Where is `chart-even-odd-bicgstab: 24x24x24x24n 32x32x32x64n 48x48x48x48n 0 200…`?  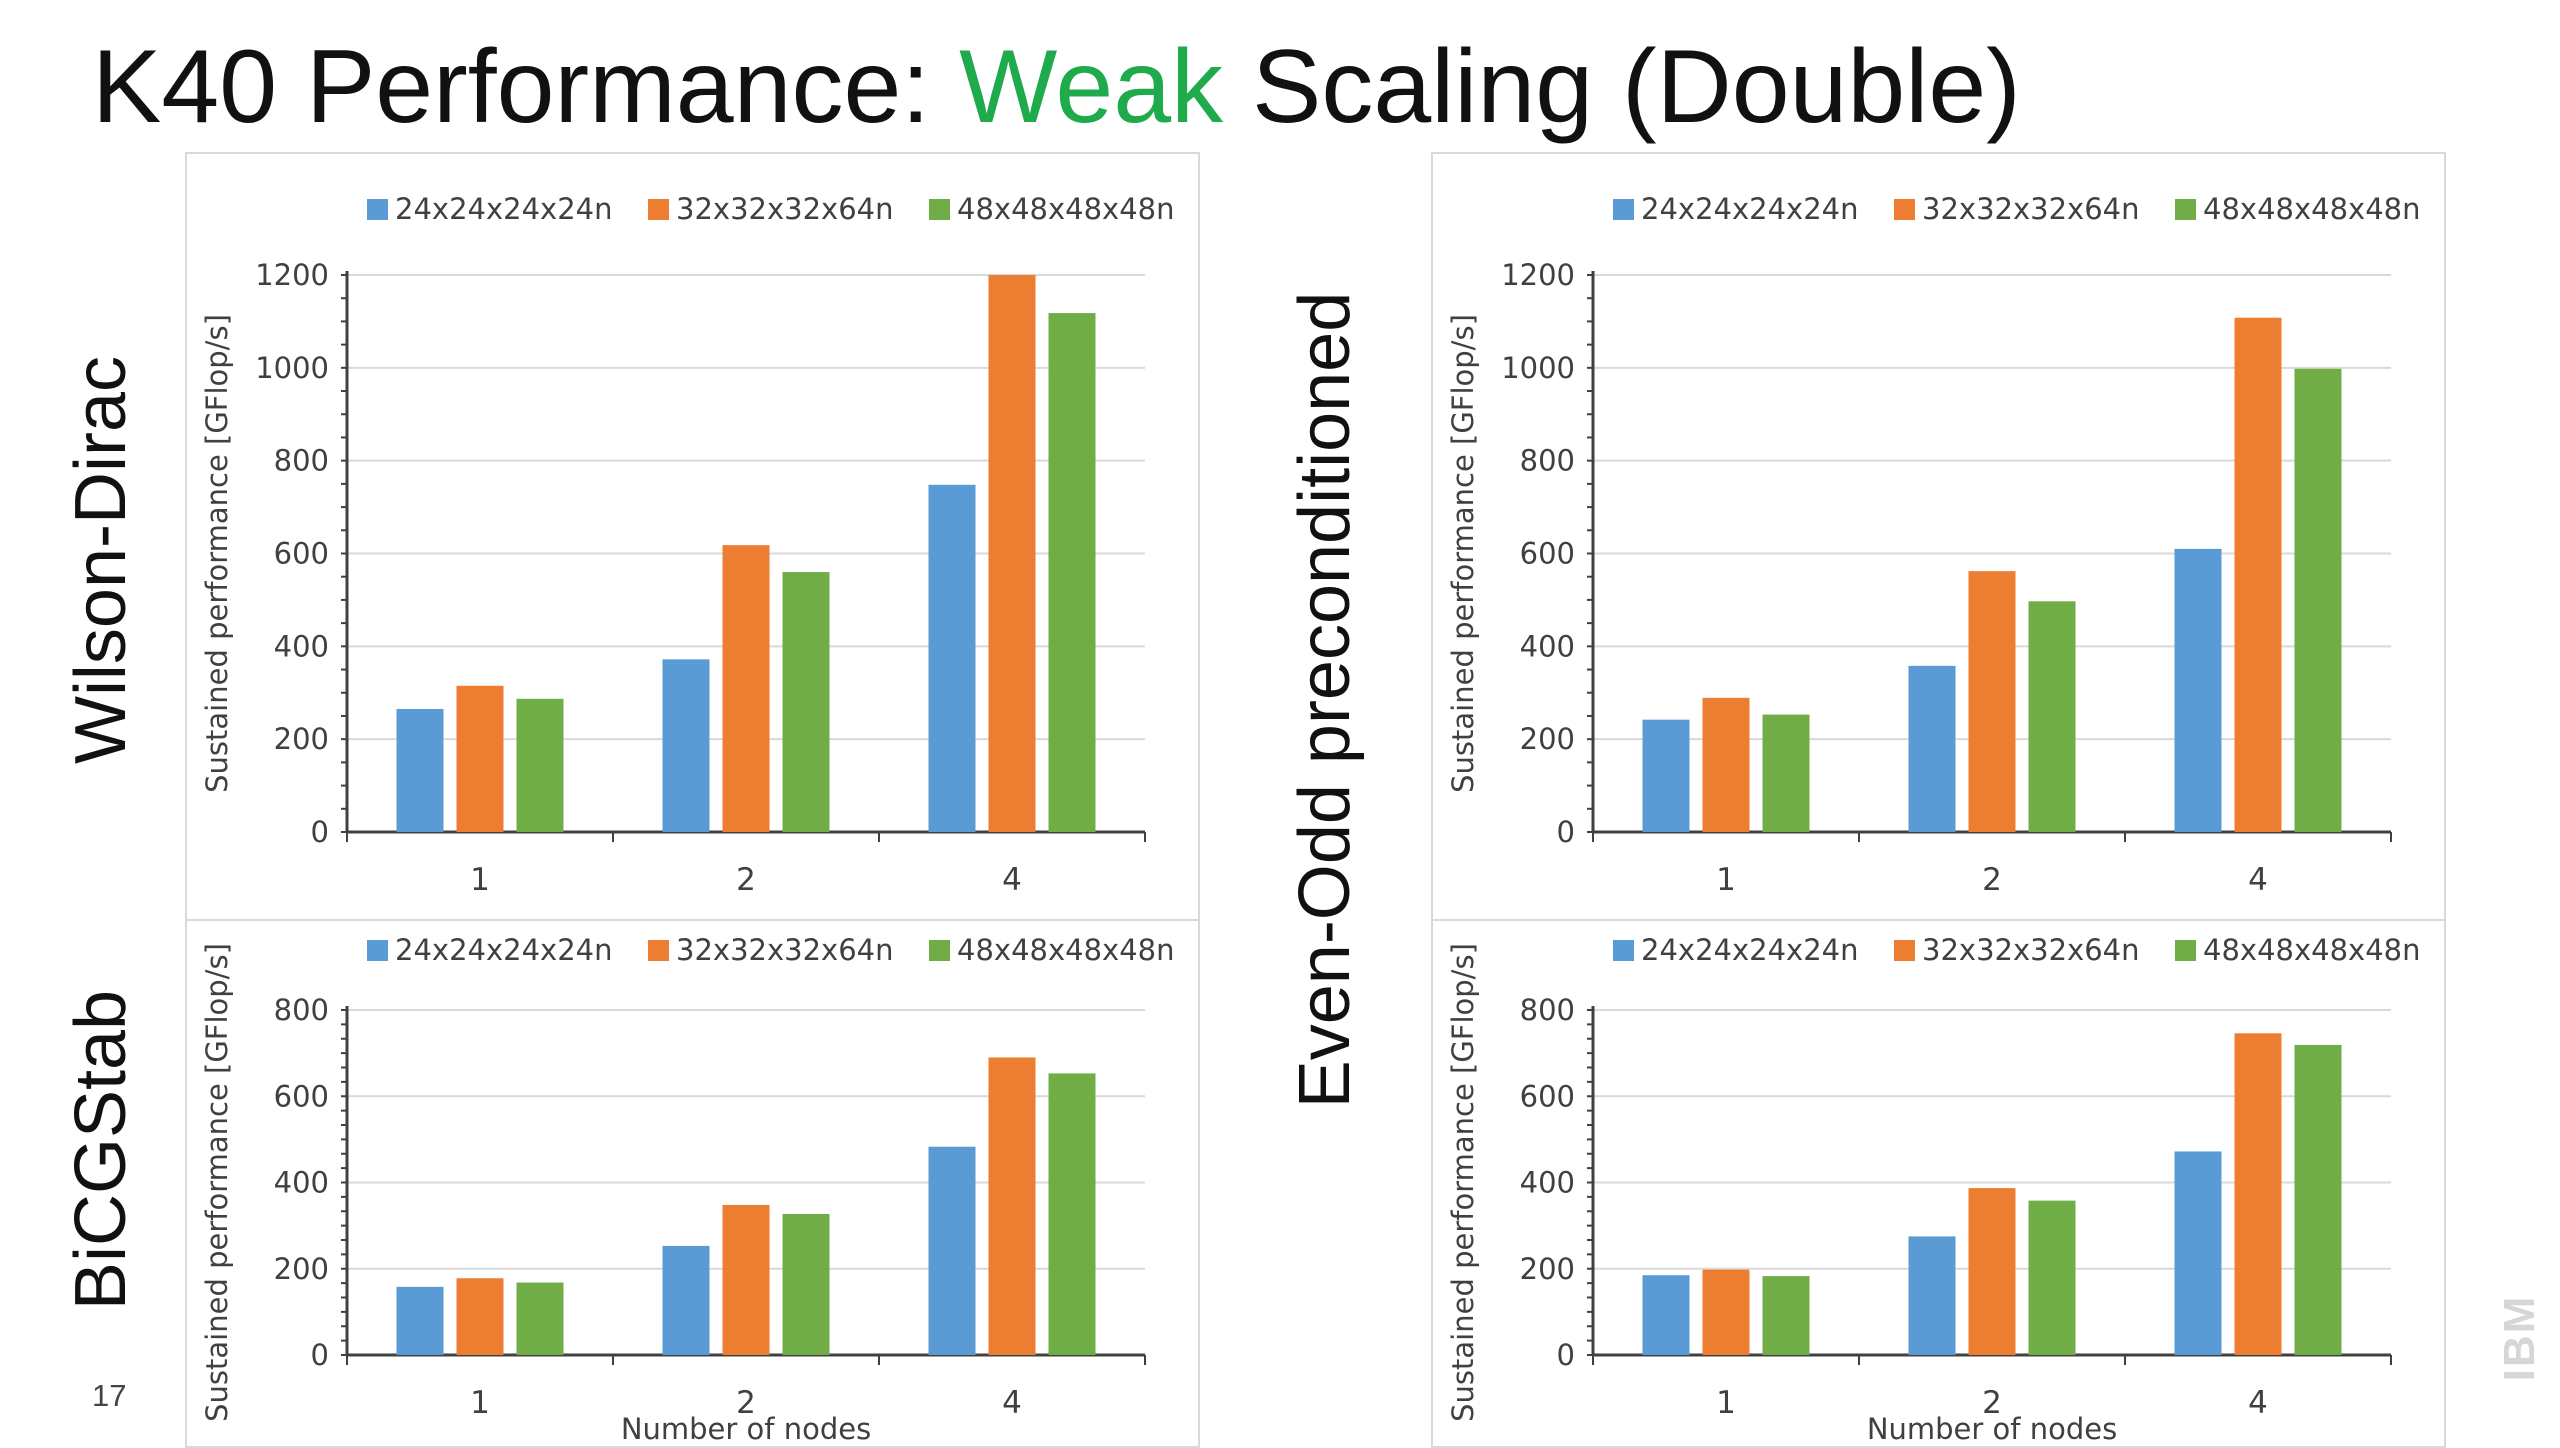
chart-even-odd-bicgstab: 24x24x24x24n 32x32x32x64n 48x48x48x48n 0 200… is located at coordinates (1938, 1183).